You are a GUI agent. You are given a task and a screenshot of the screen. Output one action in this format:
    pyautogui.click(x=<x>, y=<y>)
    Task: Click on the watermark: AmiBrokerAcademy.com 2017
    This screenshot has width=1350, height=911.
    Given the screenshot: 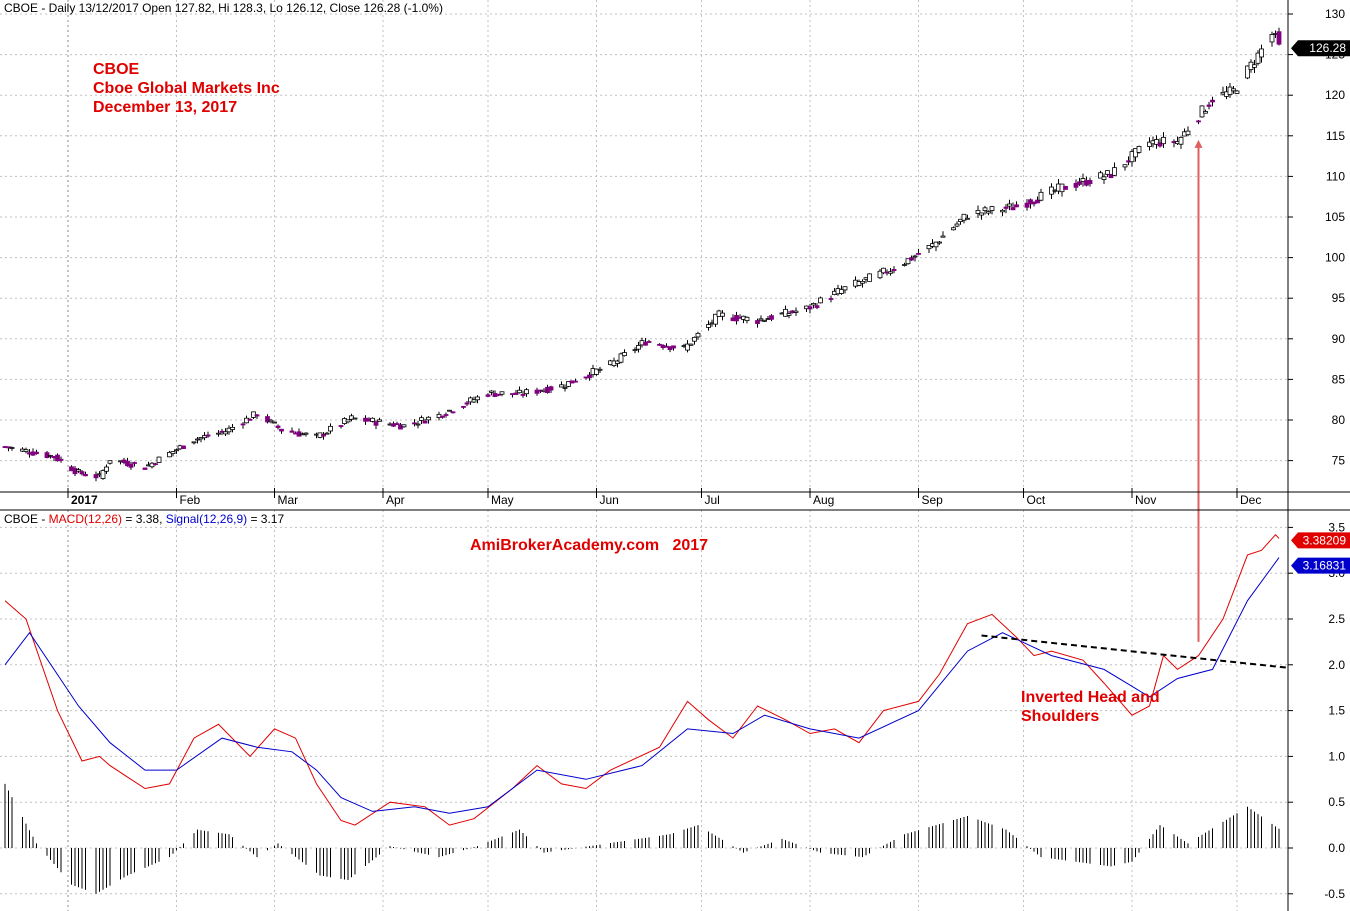 What is the action you would take?
    pyautogui.click(x=589, y=545)
    